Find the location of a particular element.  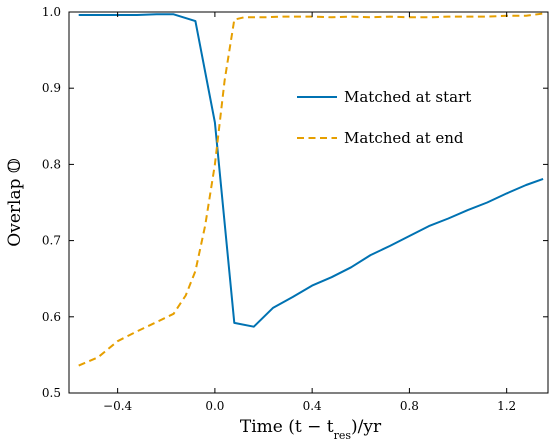

x-tick-label: 0.8 is located at coordinates (409, 406).